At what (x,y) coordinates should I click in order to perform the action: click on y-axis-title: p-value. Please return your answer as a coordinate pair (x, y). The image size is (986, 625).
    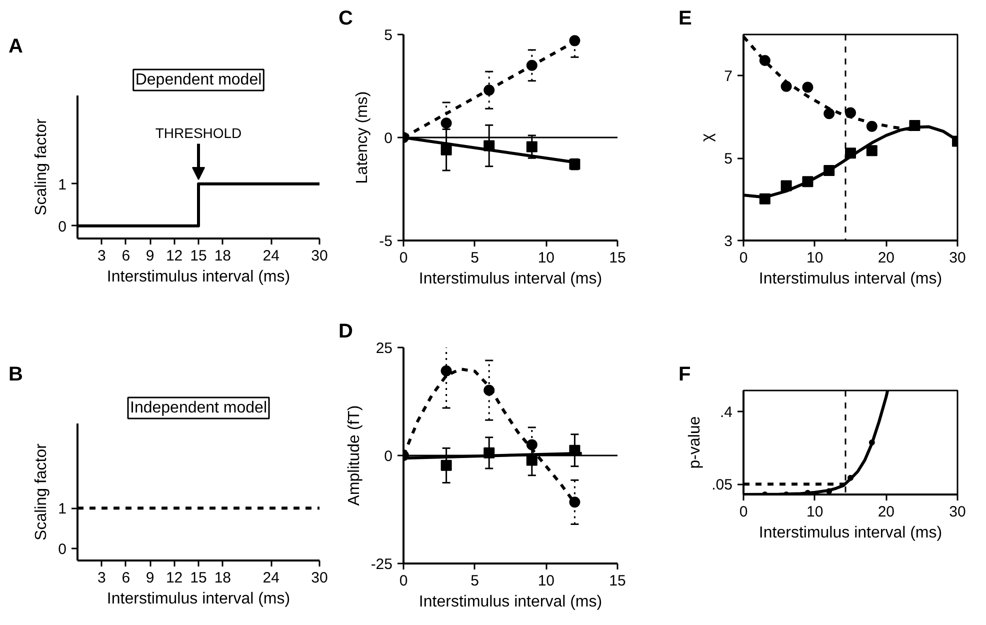
    Looking at the image, I should click on (695, 442).